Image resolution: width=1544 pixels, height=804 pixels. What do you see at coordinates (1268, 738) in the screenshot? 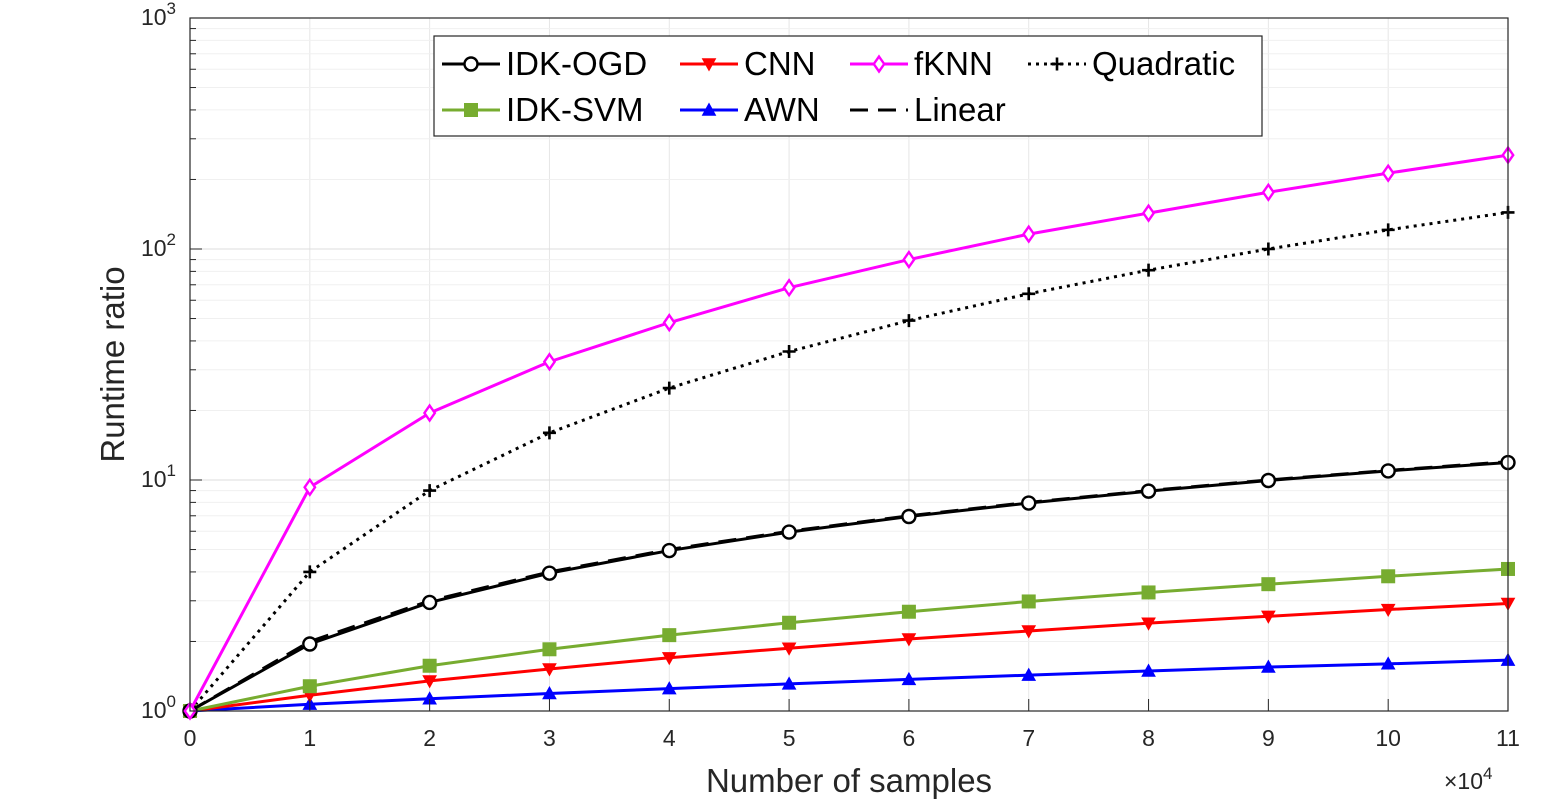
I see `x-tick-label-9: 9` at bounding box center [1268, 738].